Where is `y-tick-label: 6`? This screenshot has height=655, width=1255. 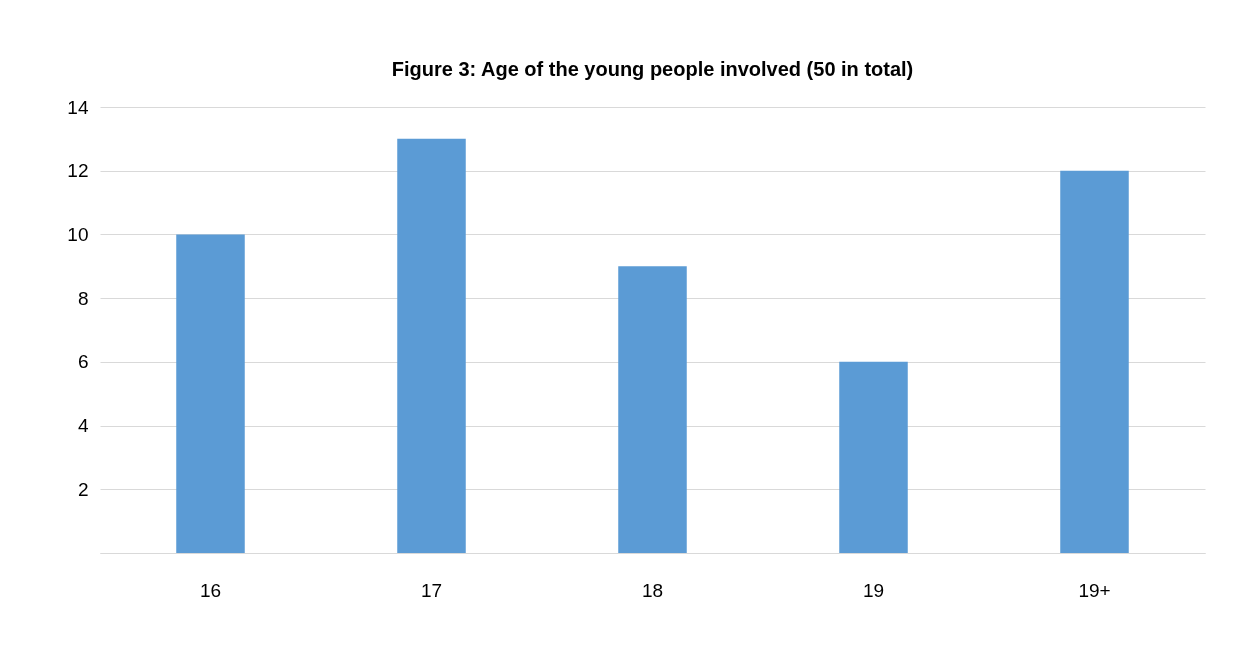
y-tick-label: 6 is located at coordinates (83, 362).